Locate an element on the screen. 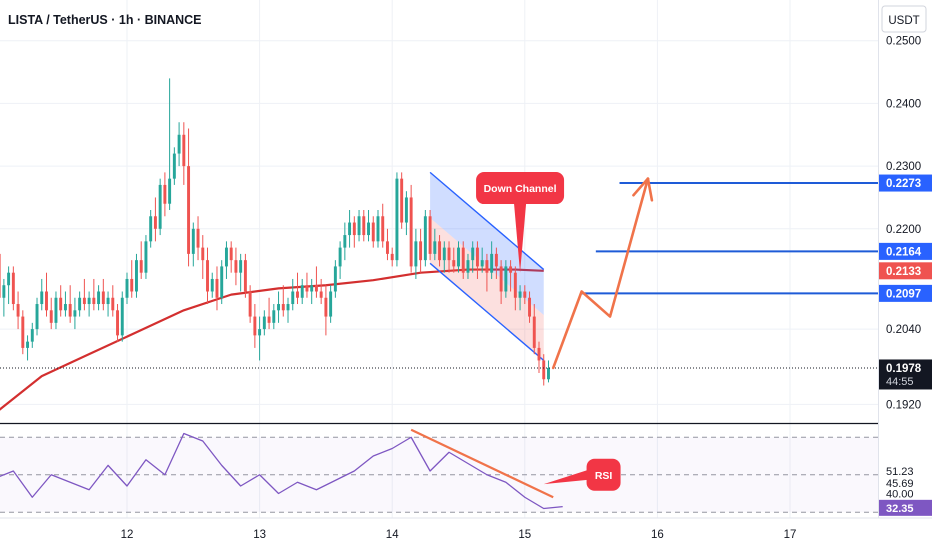 The height and width of the screenshot is (555, 932). symbol-title: LISTA / TetherUS · 1h · BINANCE is located at coordinates (105, 20).